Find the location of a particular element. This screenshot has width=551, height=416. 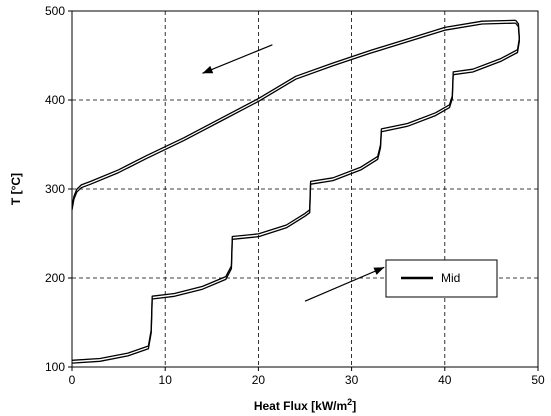

x-axis-title: Heat Flux [kW/m2] is located at coordinates (305, 405).